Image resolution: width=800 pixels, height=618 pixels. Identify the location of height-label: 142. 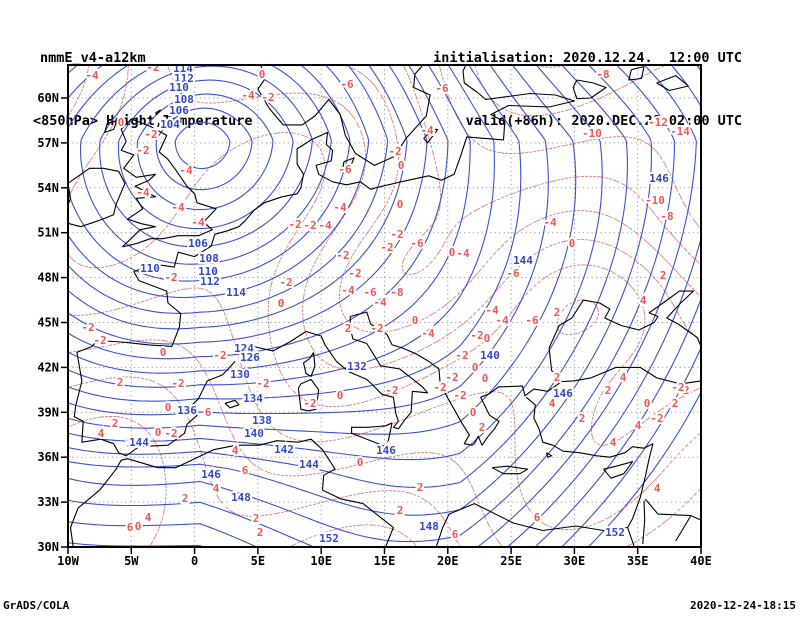
(284, 449).